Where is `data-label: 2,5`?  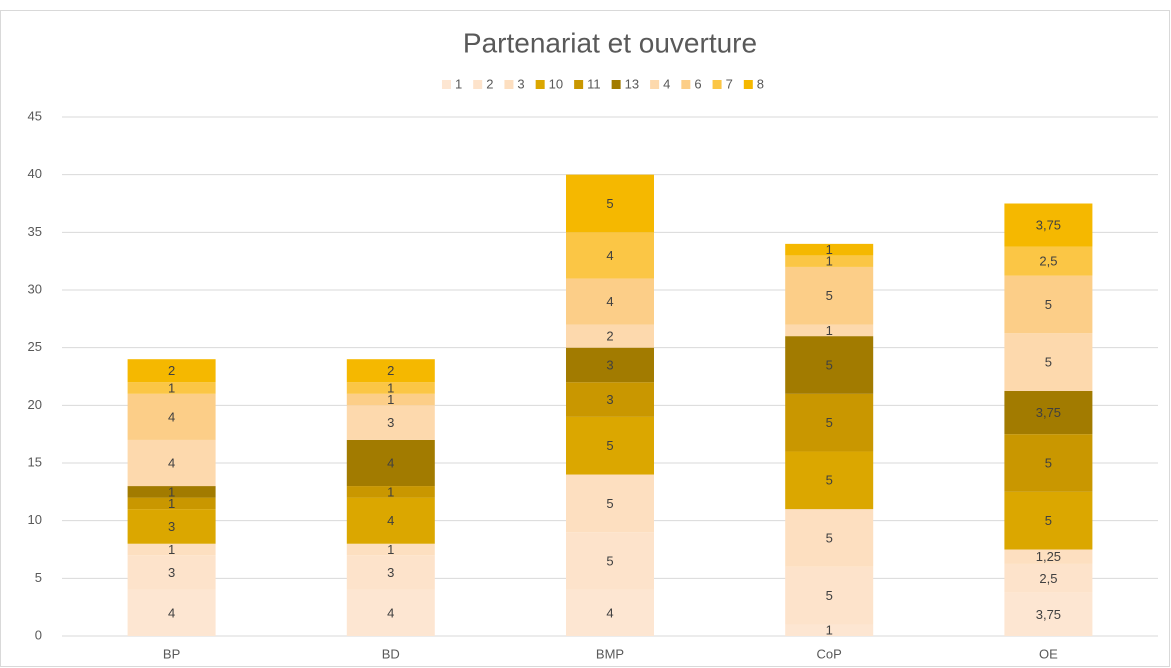
data-label: 2,5 is located at coordinates (1048, 261).